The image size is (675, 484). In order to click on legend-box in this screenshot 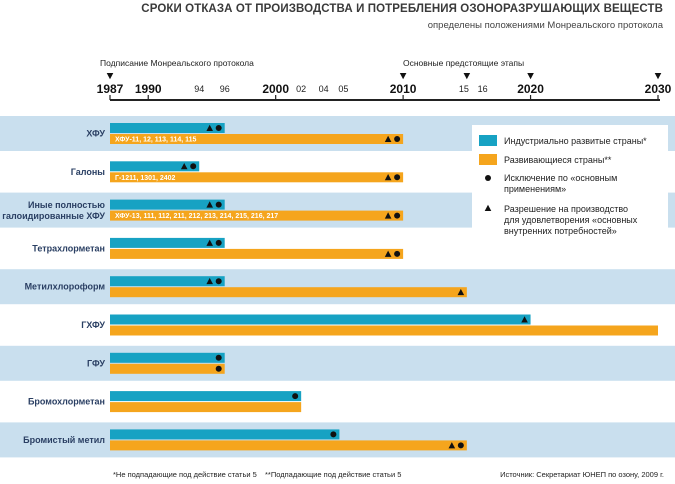, I will do `click(570, 188)`.